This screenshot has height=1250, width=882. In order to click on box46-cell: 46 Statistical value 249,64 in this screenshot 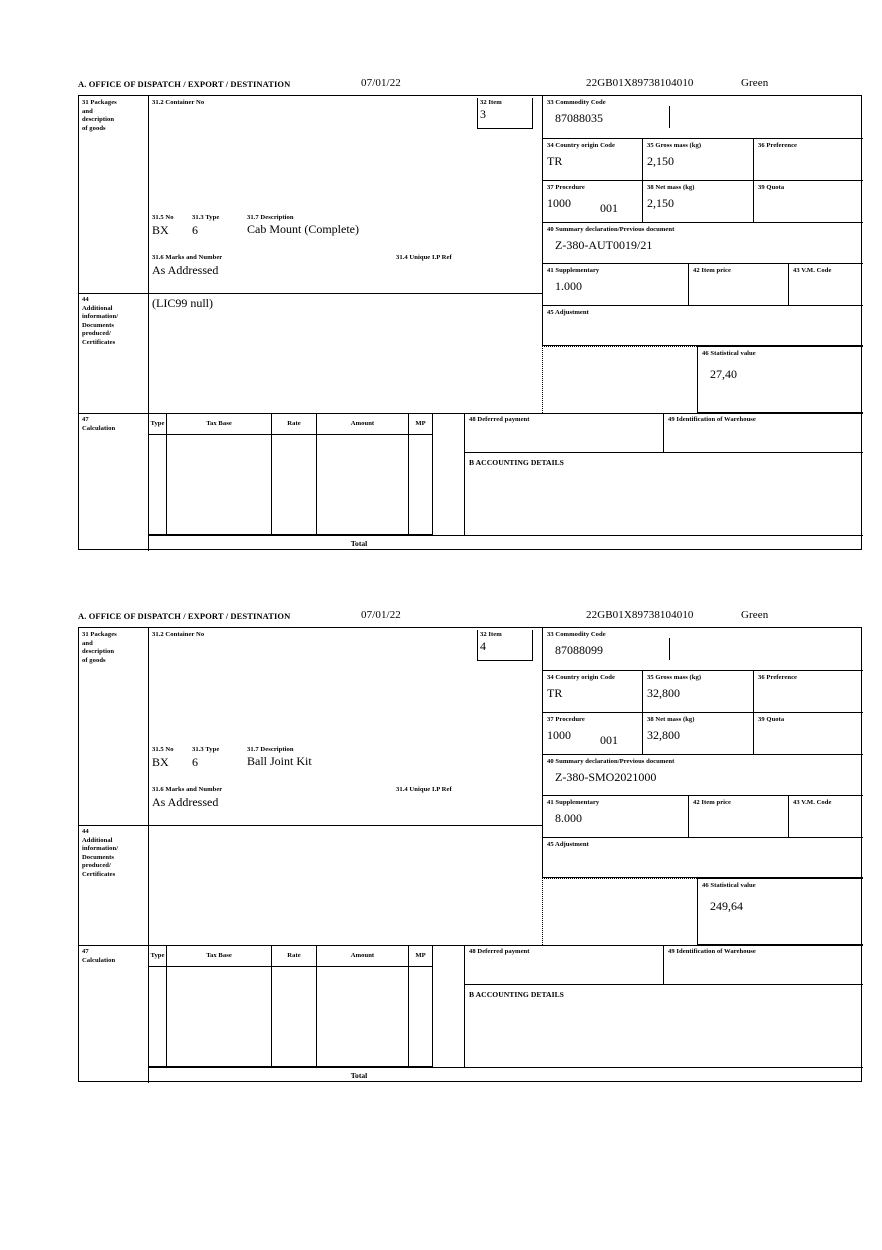, I will do `click(780, 911)`.